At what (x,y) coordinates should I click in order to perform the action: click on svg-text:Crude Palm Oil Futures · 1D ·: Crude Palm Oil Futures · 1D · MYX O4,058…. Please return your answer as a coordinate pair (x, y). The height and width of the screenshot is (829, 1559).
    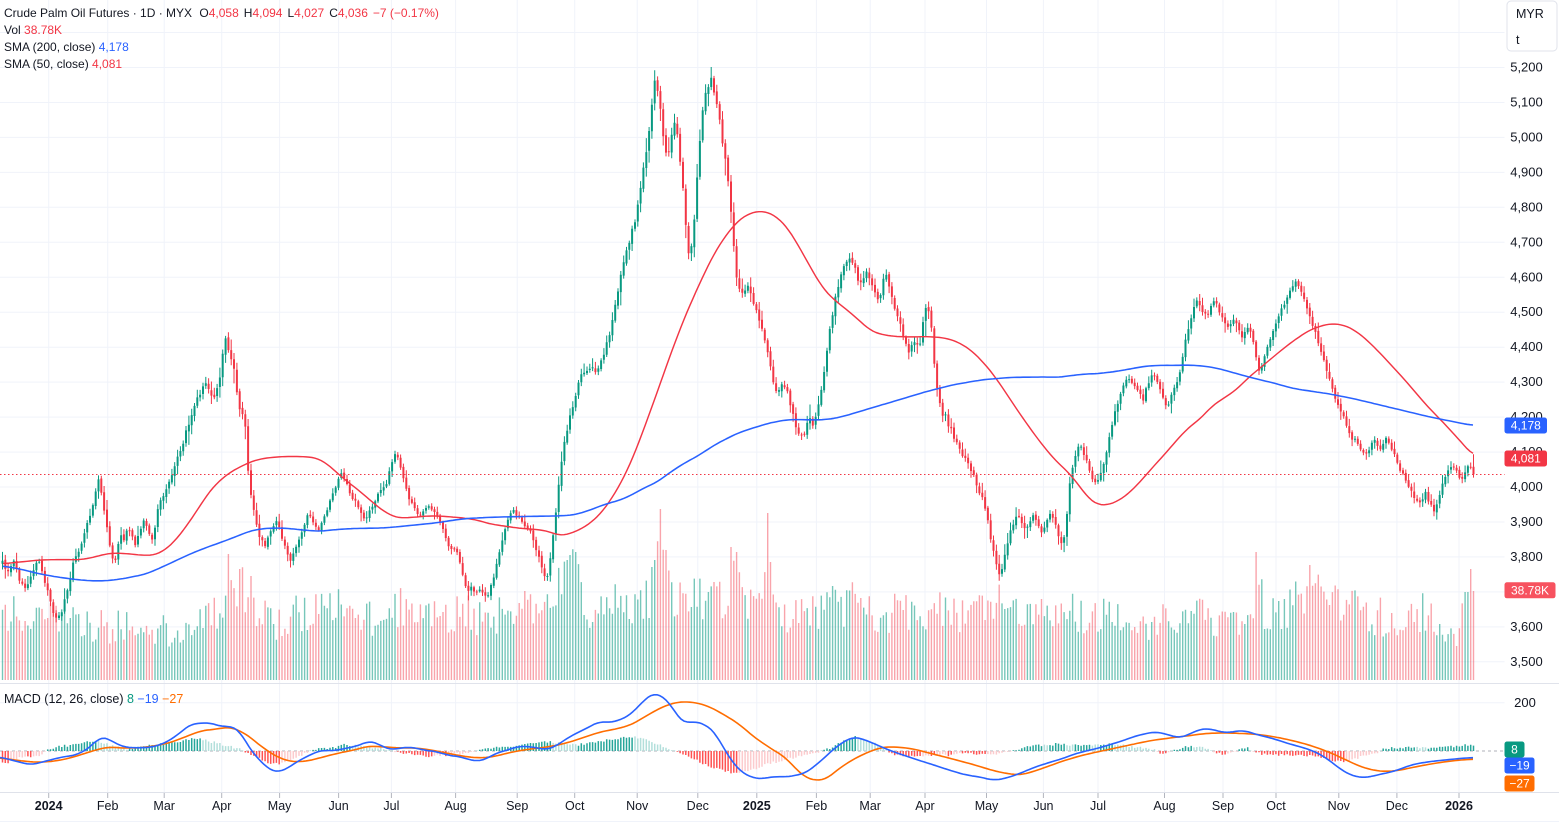
    Looking at the image, I should click on (221, 13).